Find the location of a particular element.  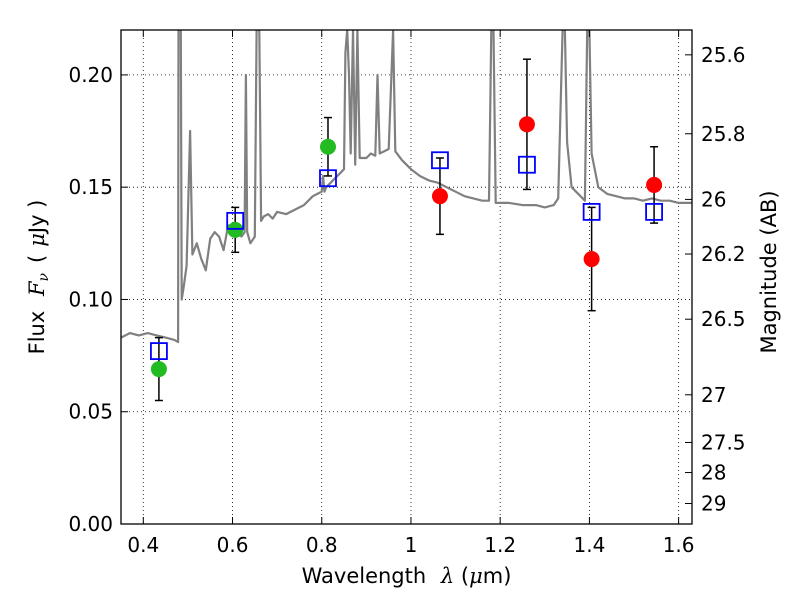

y-axis-label: Flux Fν(μJy ) is located at coordinates (38, 277).